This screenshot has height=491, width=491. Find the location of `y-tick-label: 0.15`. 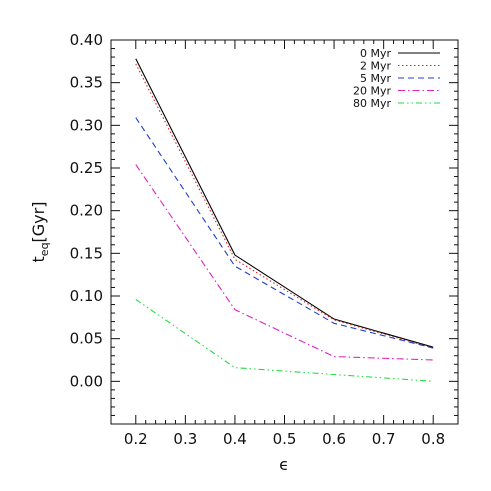

y-tick-label: 0.15 is located at coordinates (86, 253).